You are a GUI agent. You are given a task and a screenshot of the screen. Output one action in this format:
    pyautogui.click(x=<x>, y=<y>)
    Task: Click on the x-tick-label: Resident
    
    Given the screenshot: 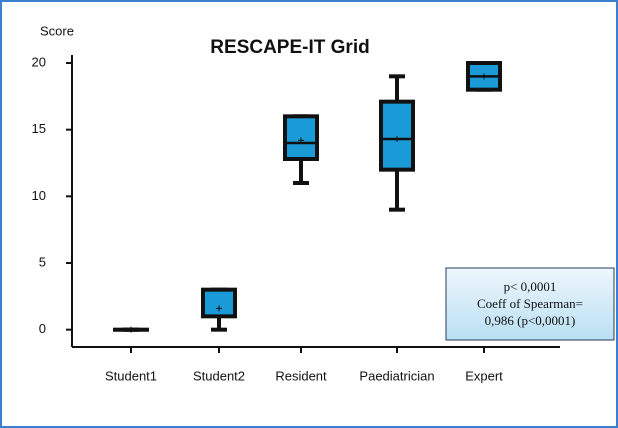 What is the action you would take?
    pyautogui.click(x=301, y=375)
    